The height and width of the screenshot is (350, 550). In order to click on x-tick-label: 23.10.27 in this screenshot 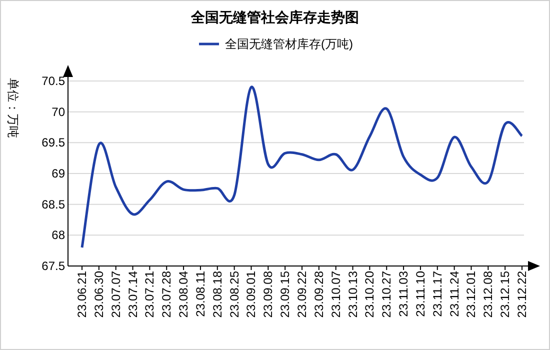, I will do `click(387, 294)`.